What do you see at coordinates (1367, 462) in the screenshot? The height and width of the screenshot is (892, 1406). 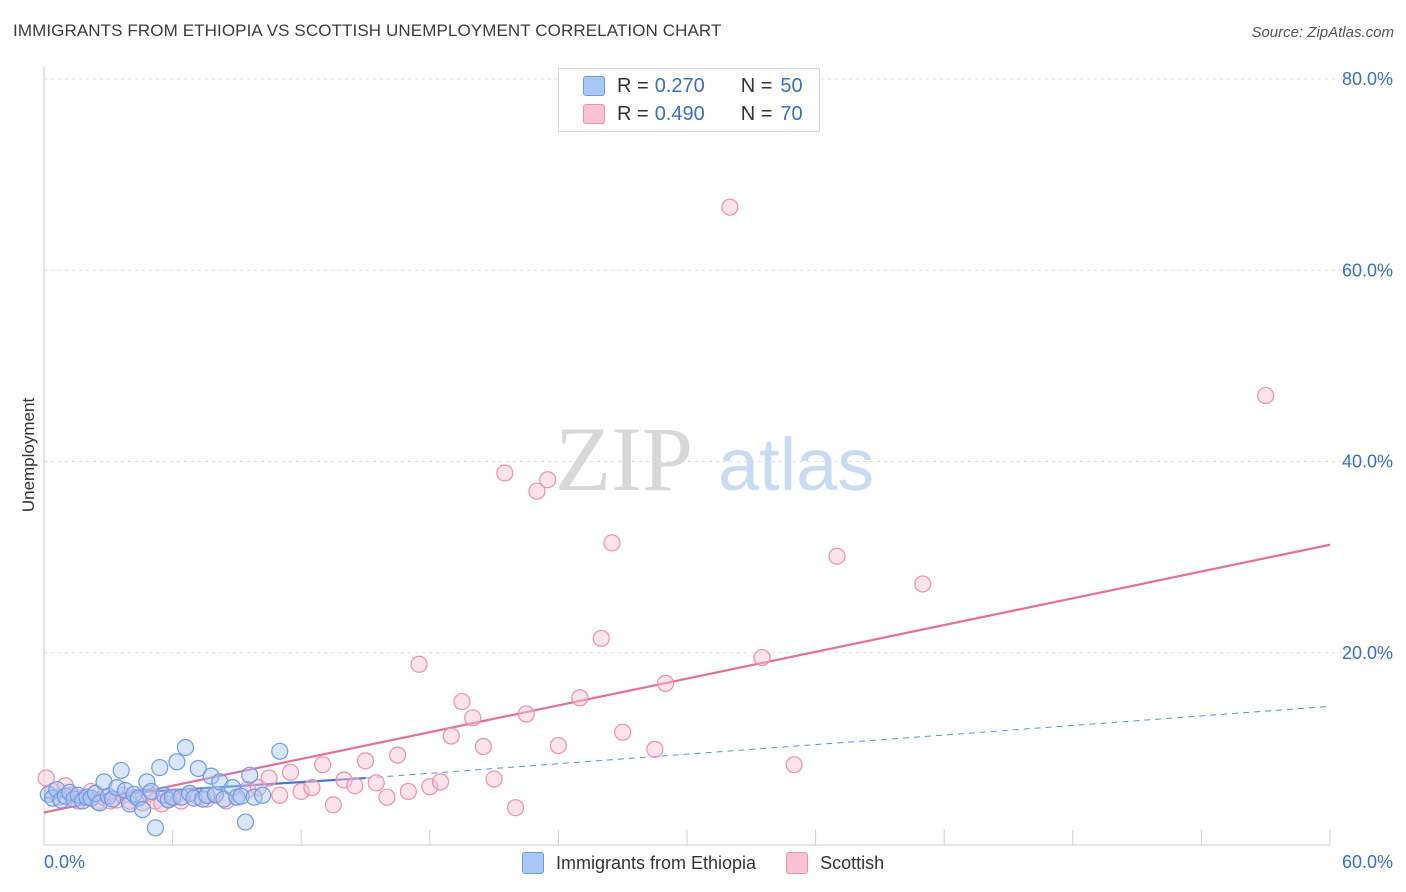 I see `y-tick-label: 40.0%` at bounding box center [1367, 462].